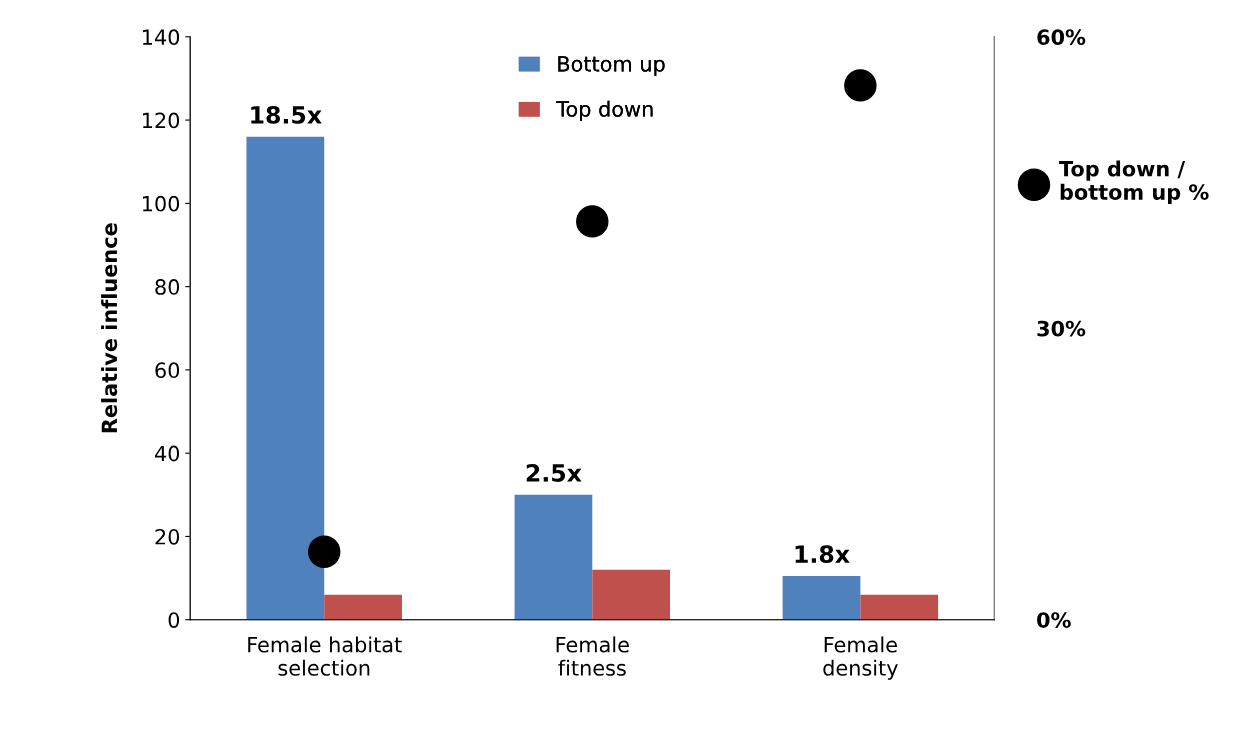 The image size is (1243, 736). What do you see at coordinates (174, 620) in the screenshot?
I see `y-tick-label: 0` at bounding box center [174, 620].